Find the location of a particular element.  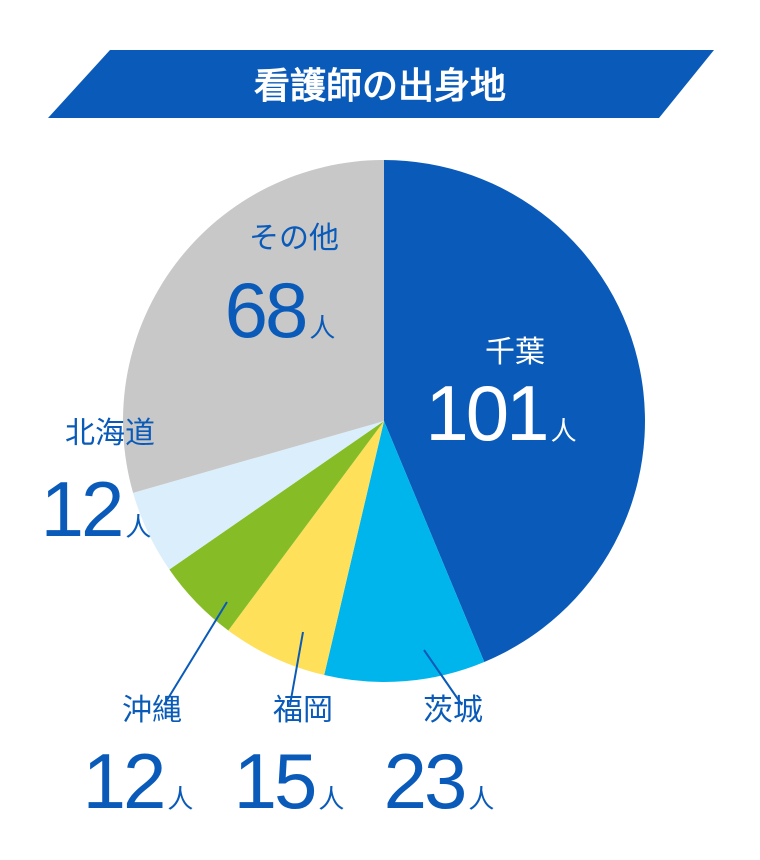

title-banner: 看護師の出身地 is located at coordinates (381, 84).